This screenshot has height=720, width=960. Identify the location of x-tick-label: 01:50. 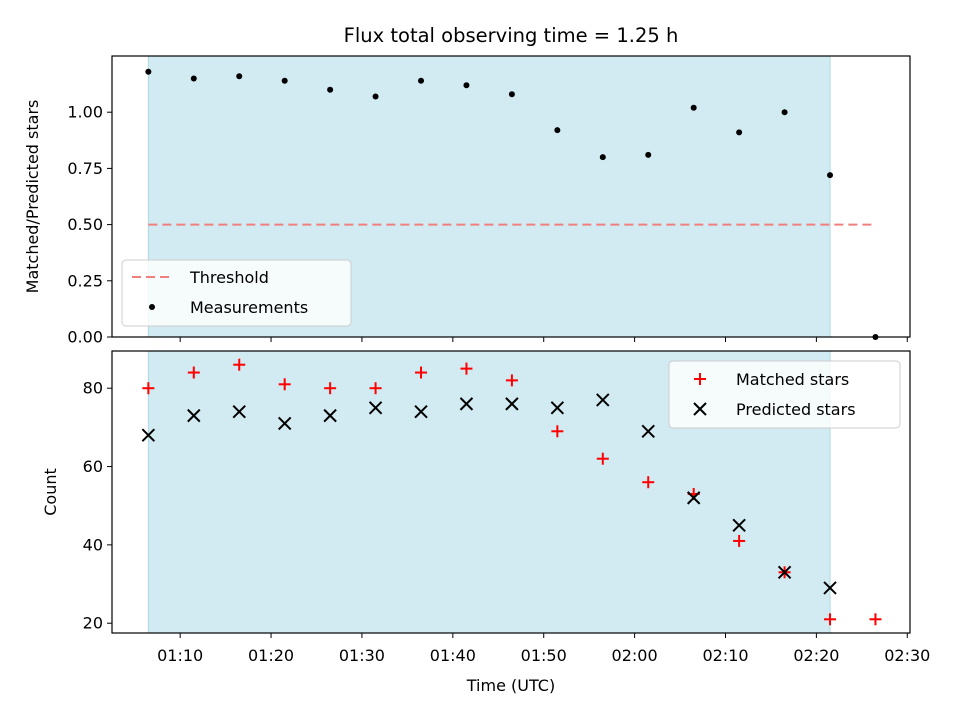
(544, 655).